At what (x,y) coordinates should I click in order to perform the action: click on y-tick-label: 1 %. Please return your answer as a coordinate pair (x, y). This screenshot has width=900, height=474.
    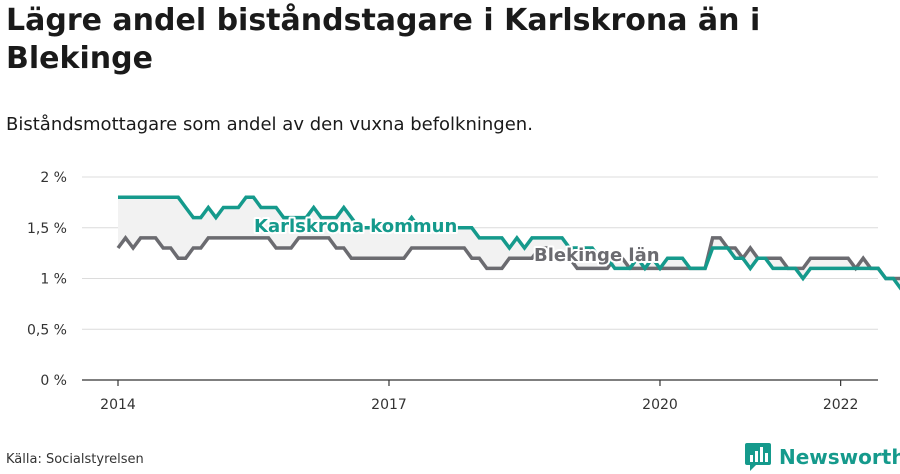
    Looking at the image, I should click on (53, 280).